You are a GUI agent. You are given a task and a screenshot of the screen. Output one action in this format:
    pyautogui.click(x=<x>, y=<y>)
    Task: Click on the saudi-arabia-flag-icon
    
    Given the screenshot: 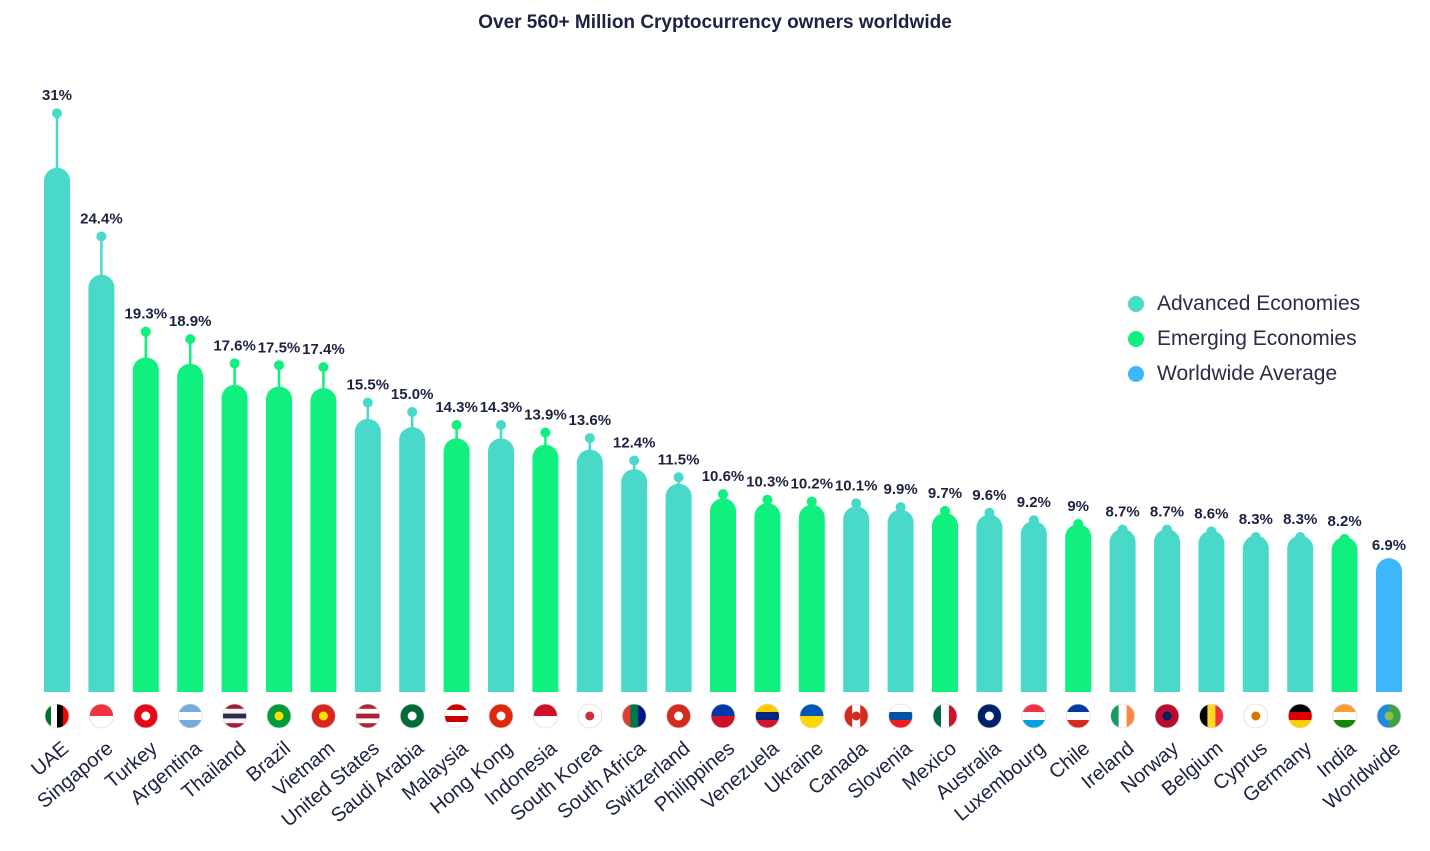 What is the action you would take?
    pyautogui.click(x=412, y=716)
    